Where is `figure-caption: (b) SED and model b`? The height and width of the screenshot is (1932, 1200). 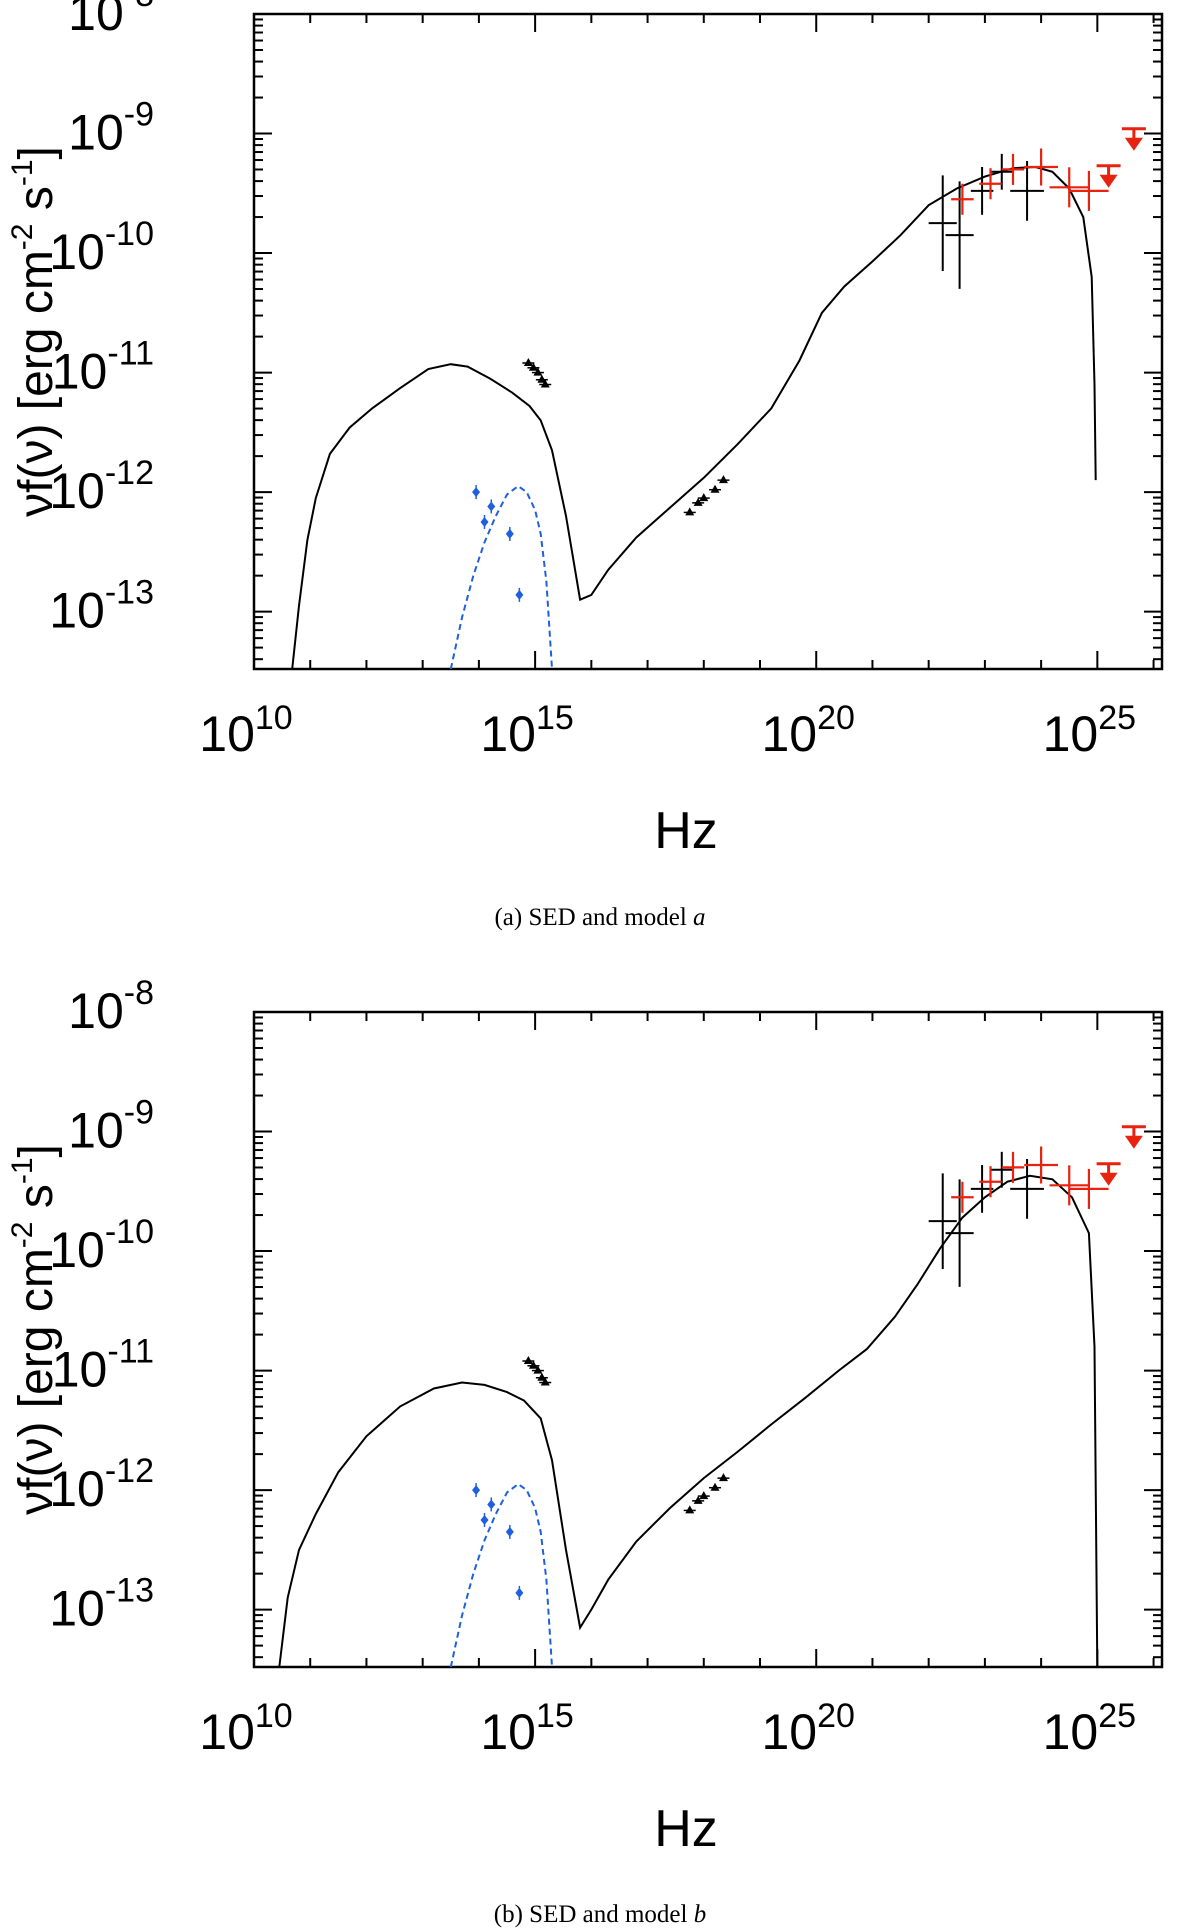 figure-caption: (b) SED and model b is located at coordinates (600, 1914).